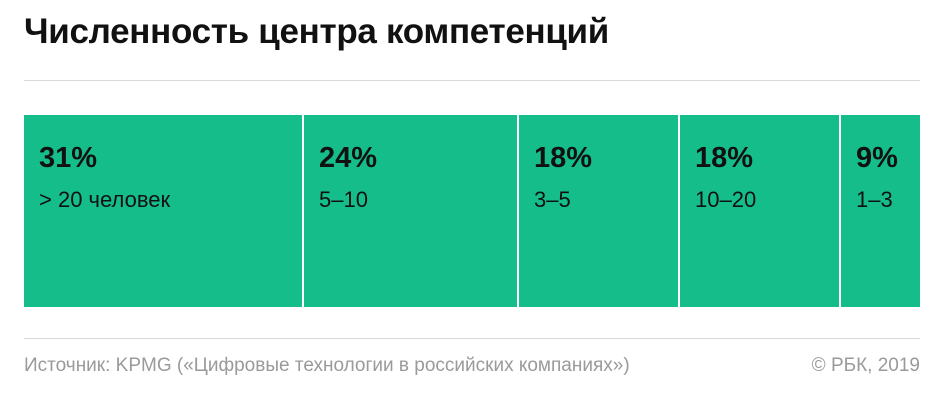 This screenshot has width=945, height=400. I want to click on bar-segment: 24% 5–10, so click(409, 211).